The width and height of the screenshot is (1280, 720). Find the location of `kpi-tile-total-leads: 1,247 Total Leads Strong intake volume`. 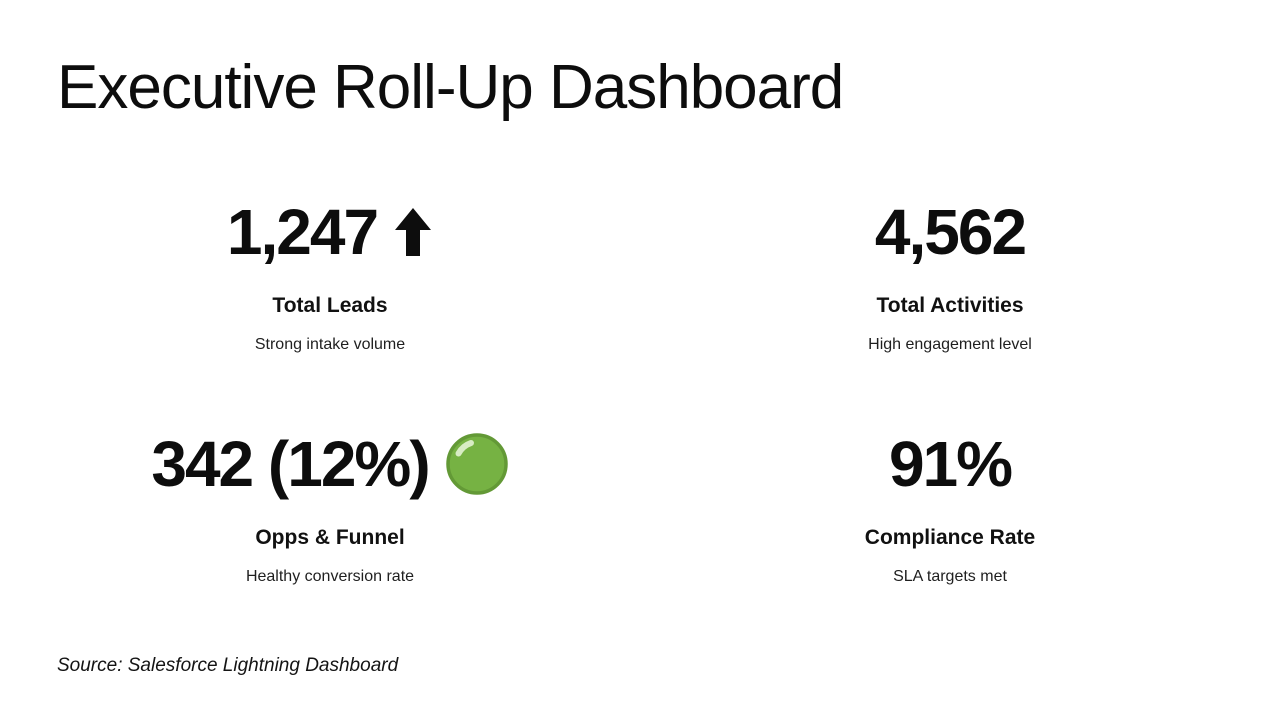

kpi-tile-total-leads: 1,247 Total Leads Strong intake volume is located at coordinates (330, 277).